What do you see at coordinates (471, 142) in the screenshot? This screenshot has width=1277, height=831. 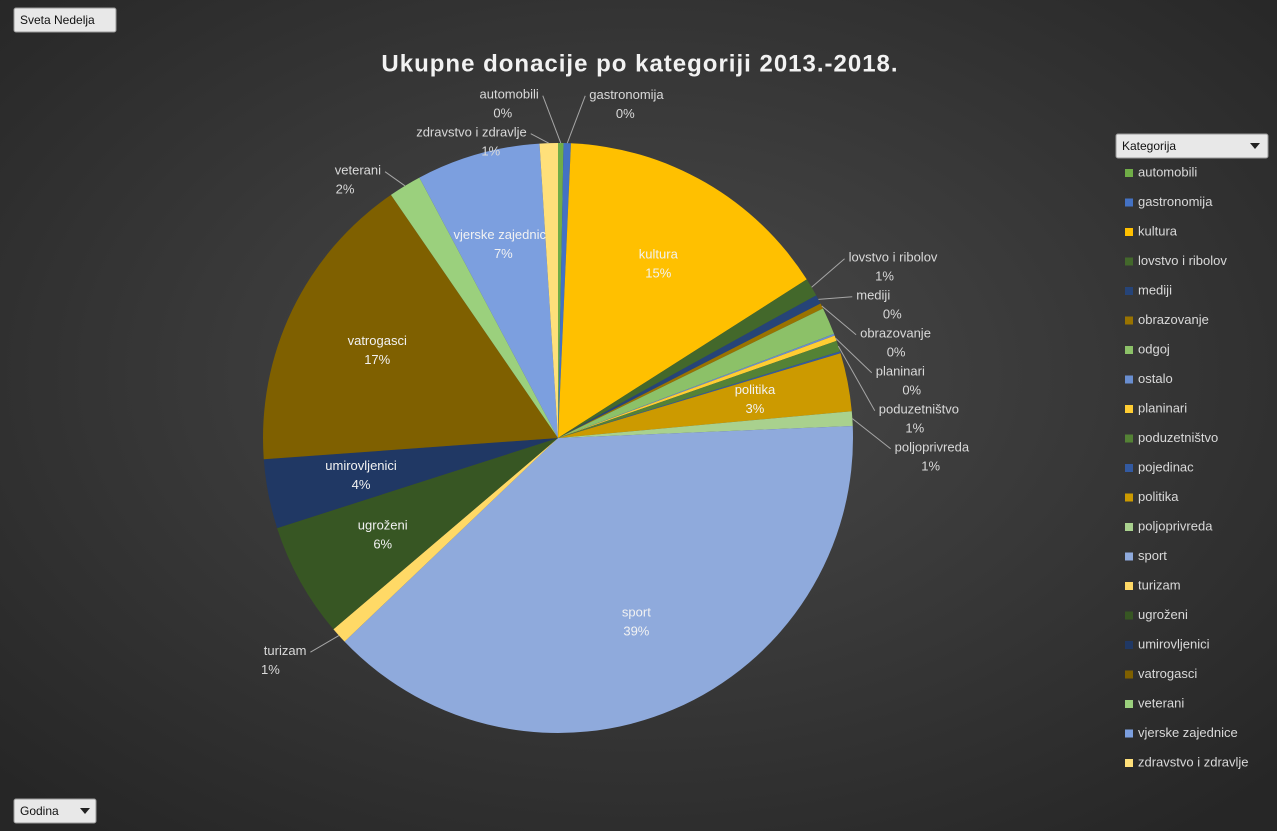 I see `data-label: zdravstvo i zdravlje 1%` at bounding box center [471, 142].